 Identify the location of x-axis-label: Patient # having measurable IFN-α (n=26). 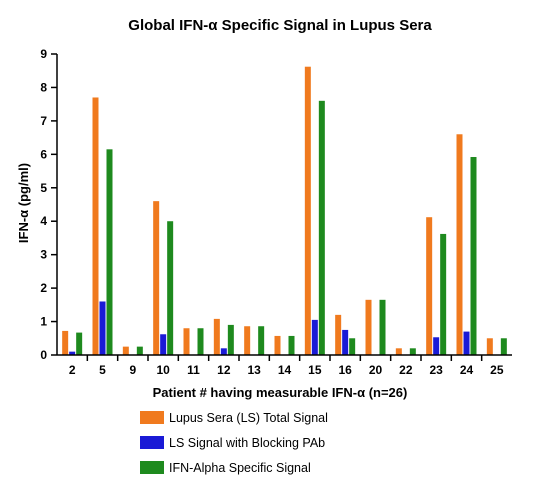
(280, 392).